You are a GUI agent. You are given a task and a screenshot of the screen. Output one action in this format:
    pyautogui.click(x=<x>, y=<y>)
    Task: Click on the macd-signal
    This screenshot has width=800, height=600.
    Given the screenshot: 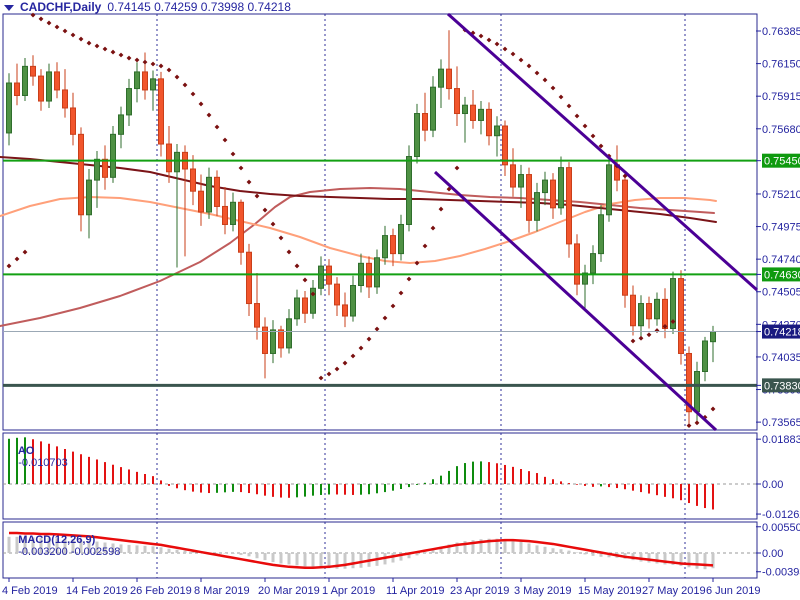 What is the action you would take?
    pyautogui.click(x=361, y=550)
    